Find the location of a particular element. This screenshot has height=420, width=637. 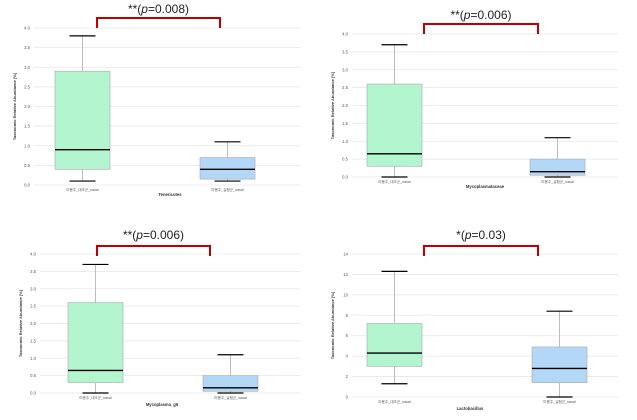

p-value: =0.03) is located at coordinates (489, 235).